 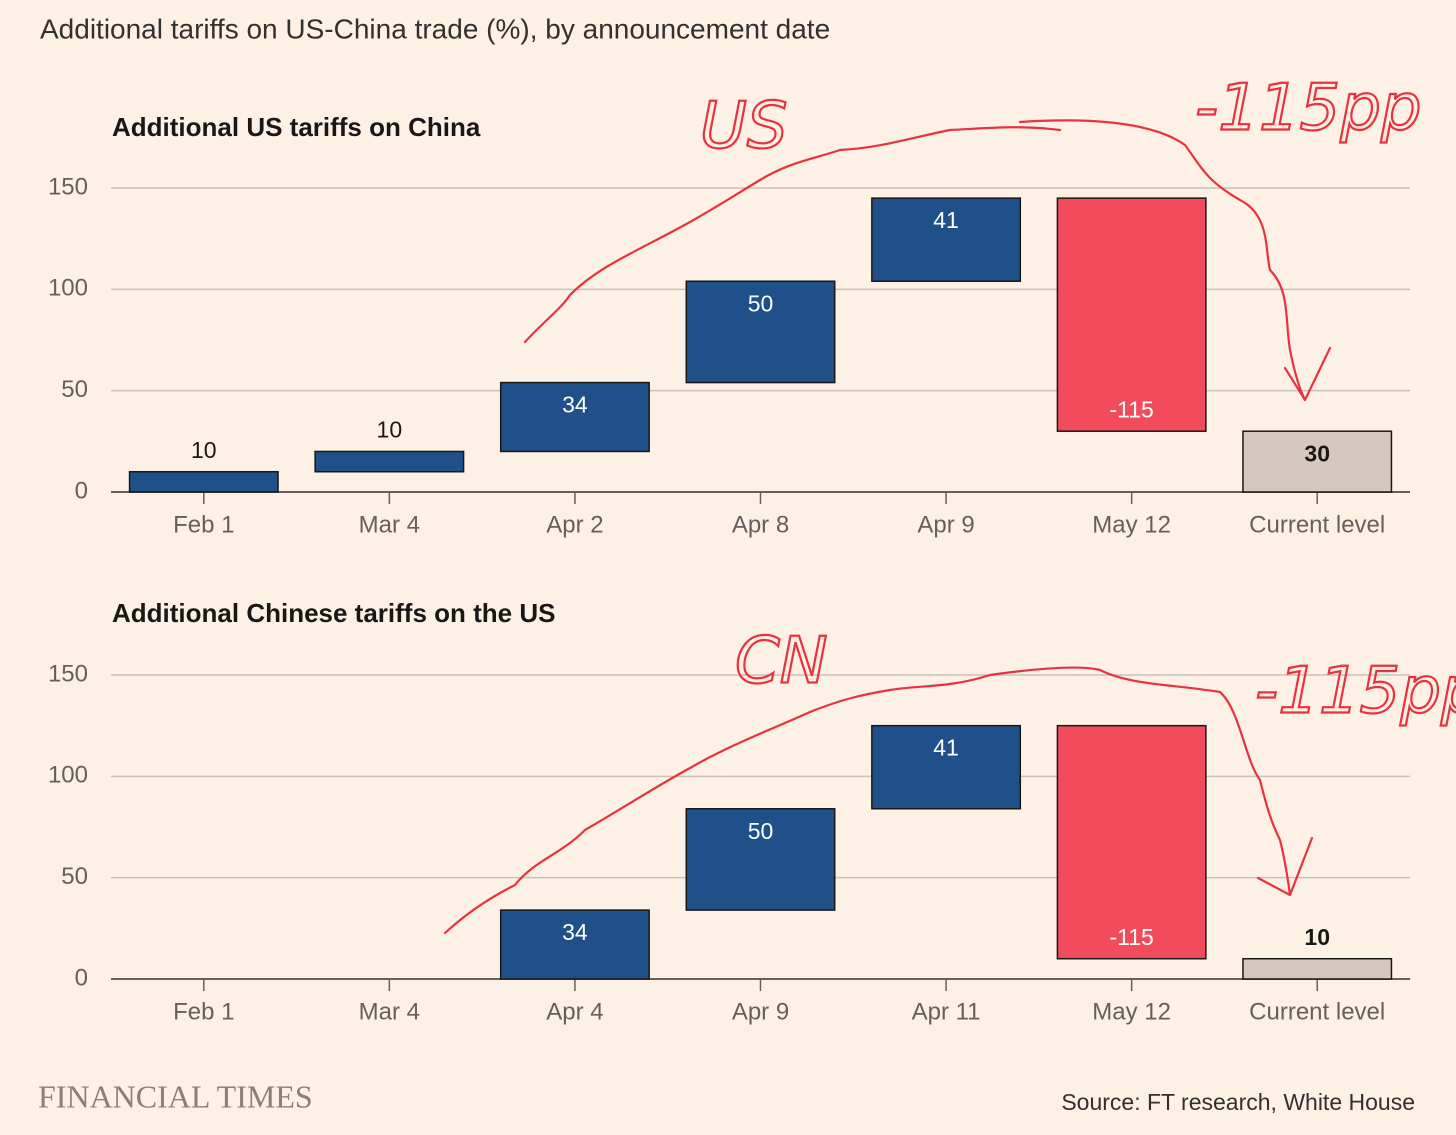 What do you see at coordinates (1238, 1102) in the screenshot?
I see `source: Source: FT research, White House` at bounding box center [1238, 1102].